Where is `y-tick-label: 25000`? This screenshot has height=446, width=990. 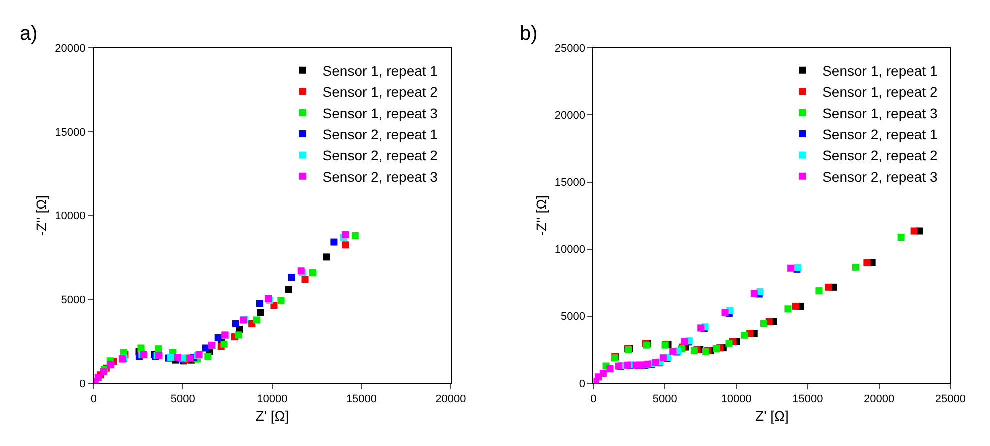
y-tick-label: 25000 is located at coordinates (570, 48).